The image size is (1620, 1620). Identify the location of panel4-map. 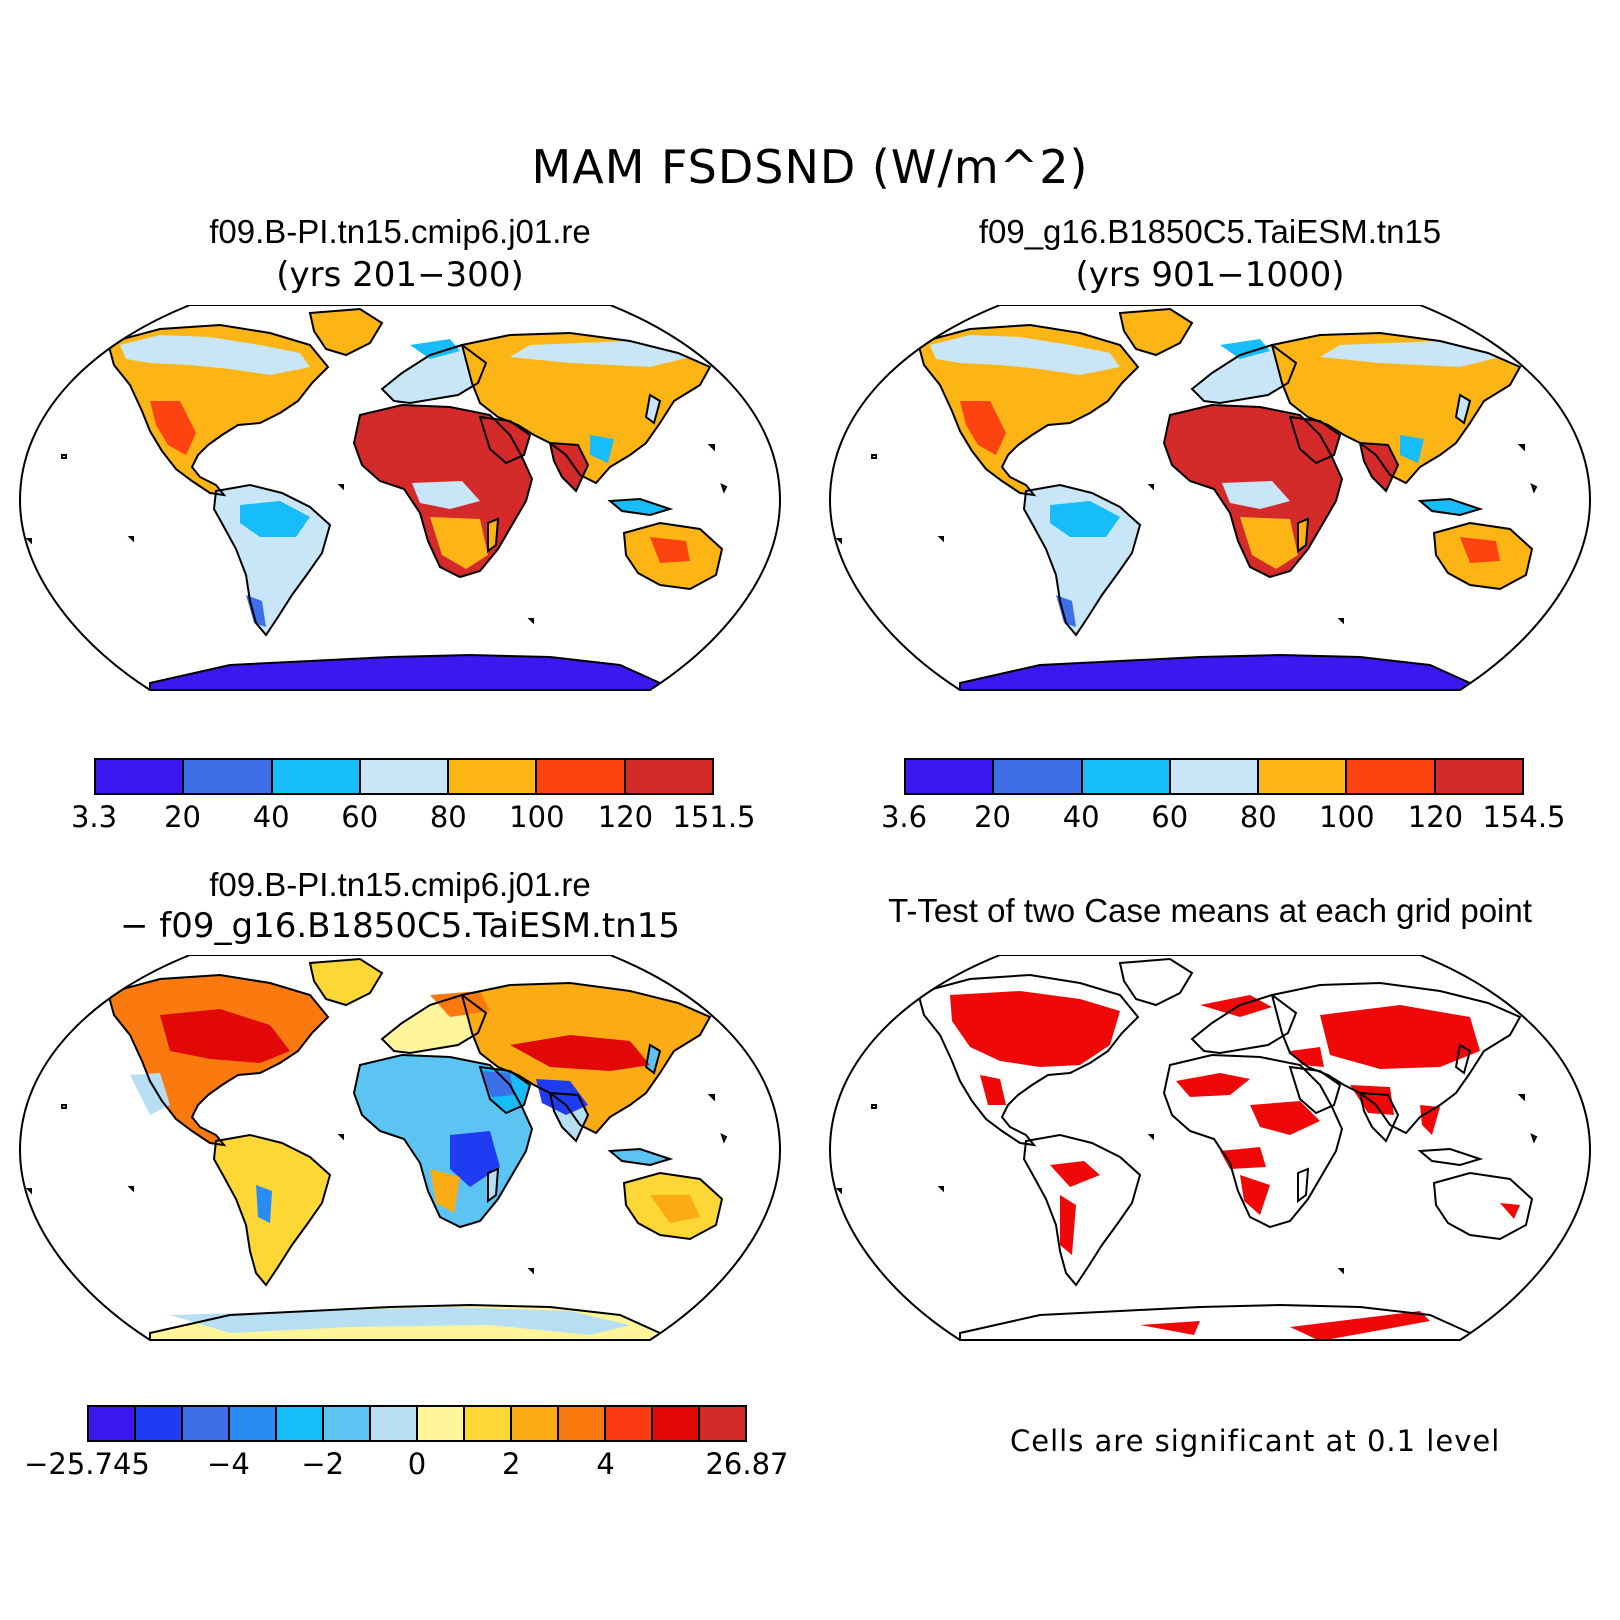
(1210, 1148).